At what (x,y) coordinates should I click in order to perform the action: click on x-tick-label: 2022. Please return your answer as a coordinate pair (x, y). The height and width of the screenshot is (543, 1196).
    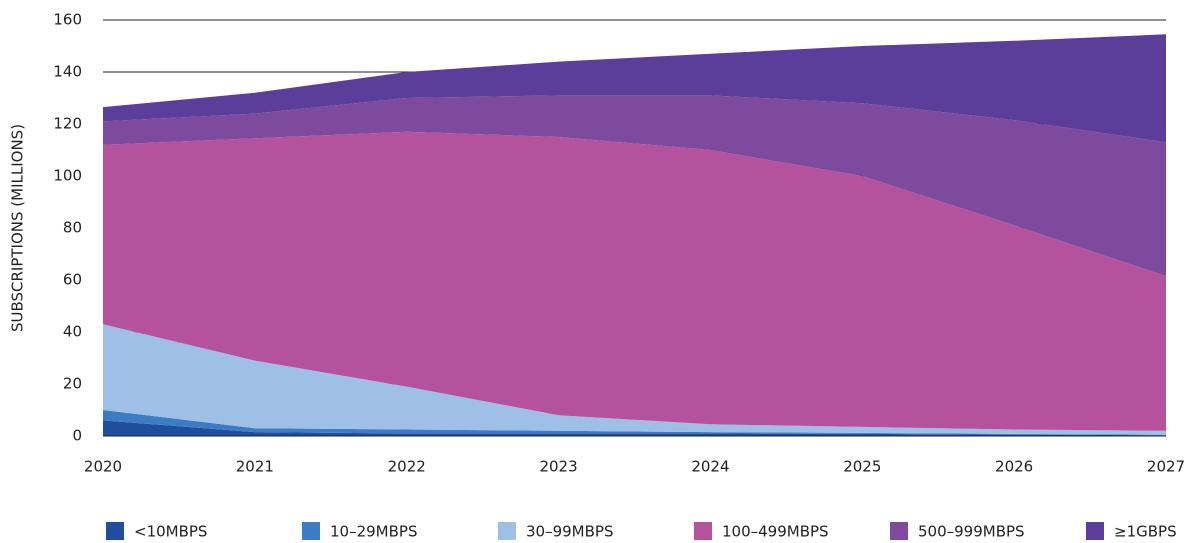
    Looking at the image, I should click on (407, 467).